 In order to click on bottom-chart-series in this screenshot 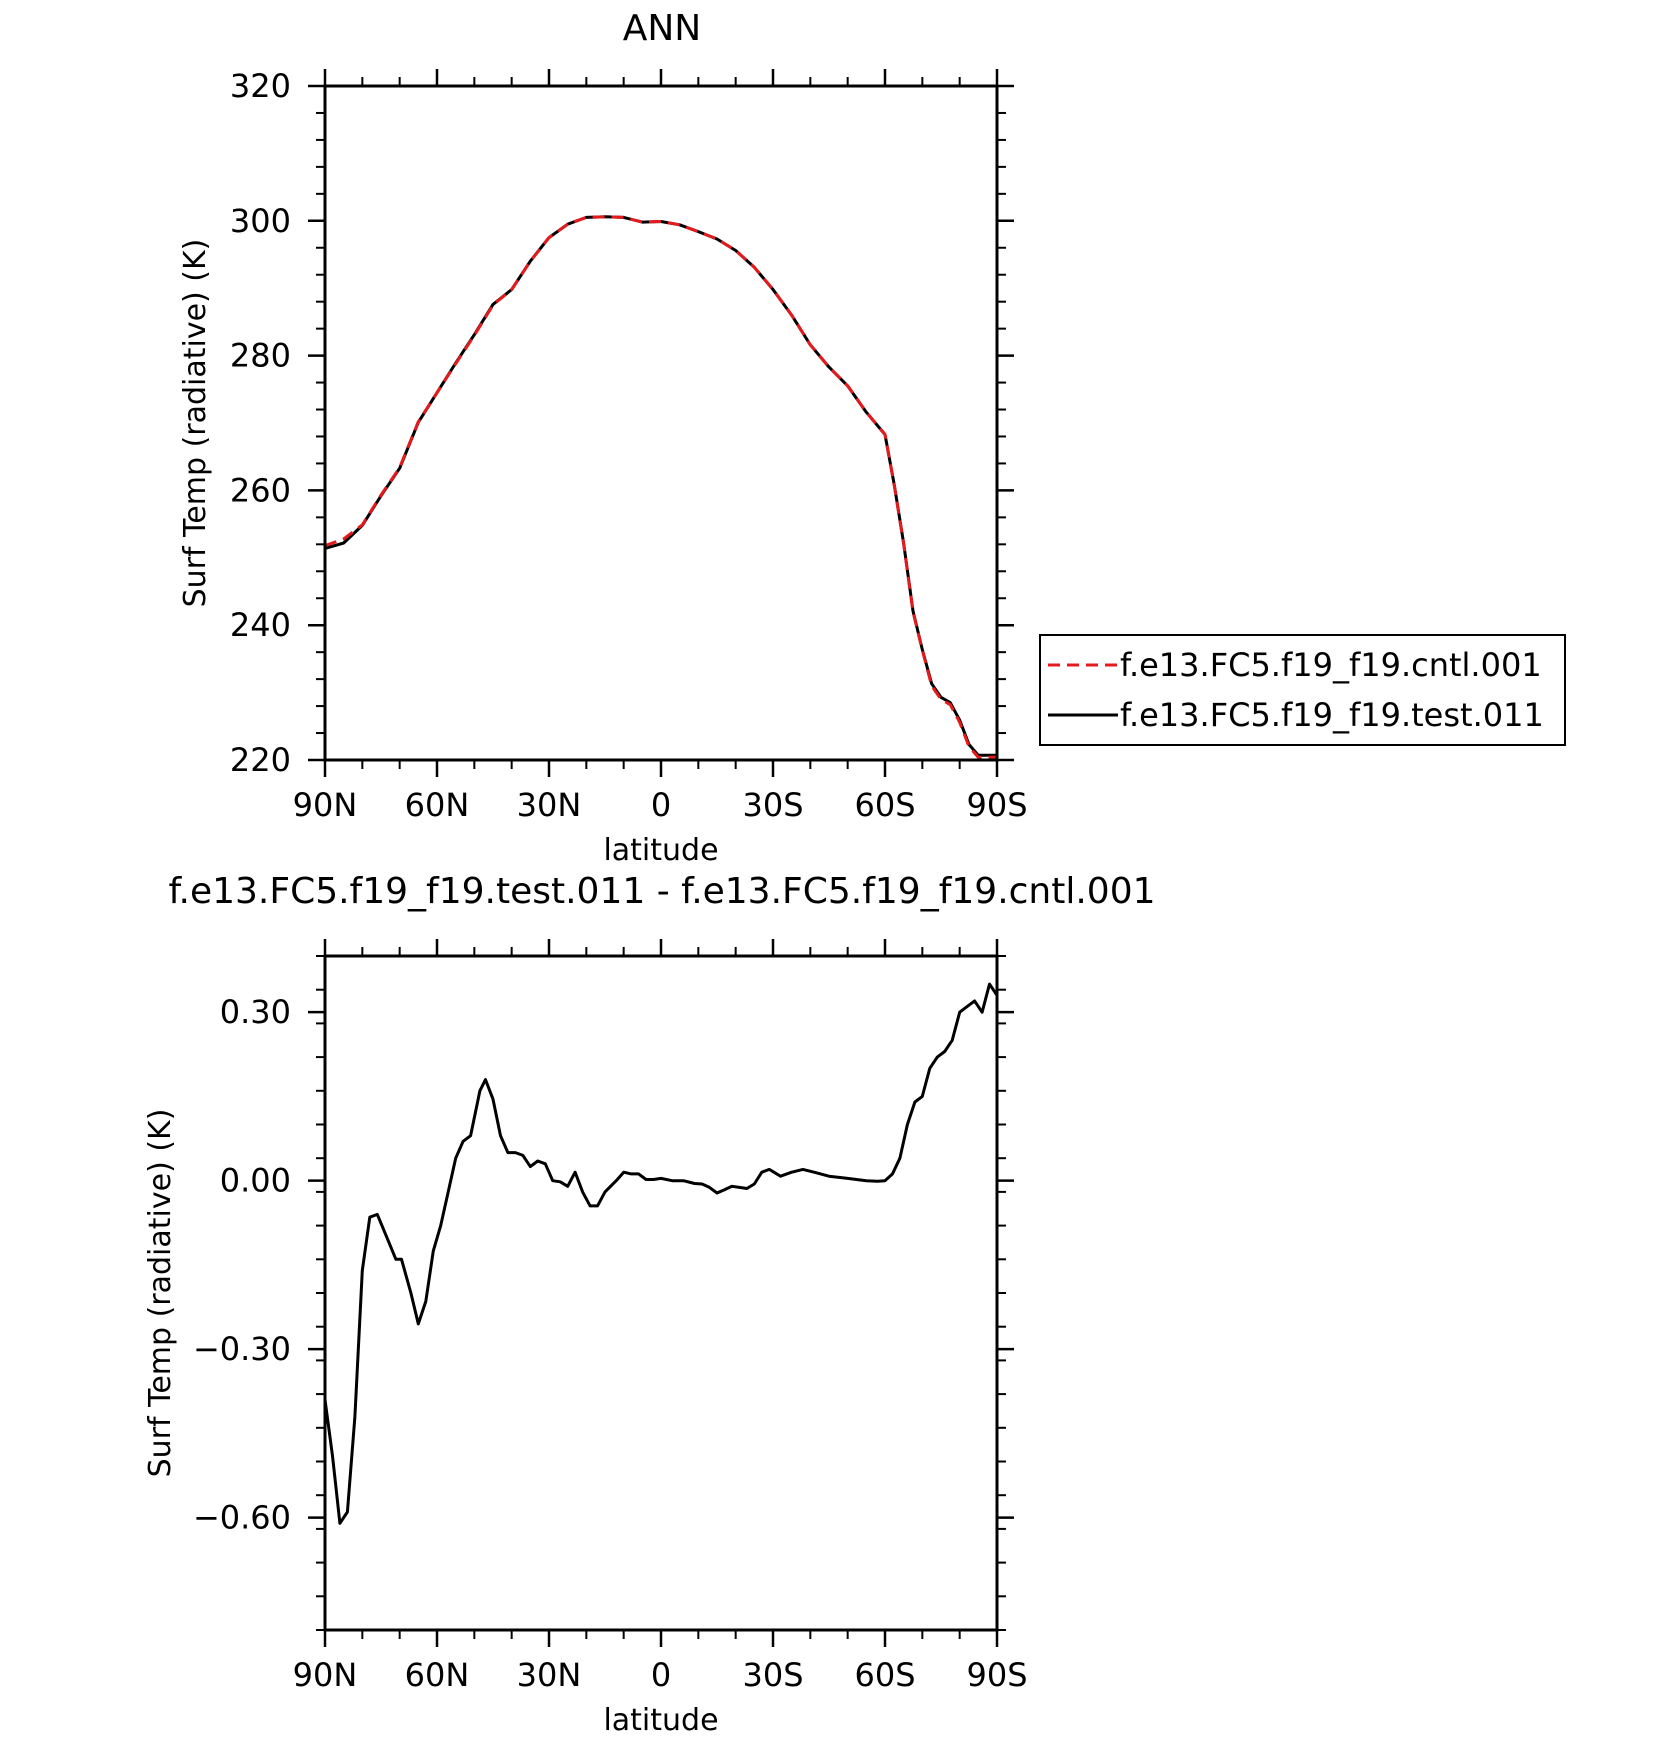, I will do `click(661, 1253)`.